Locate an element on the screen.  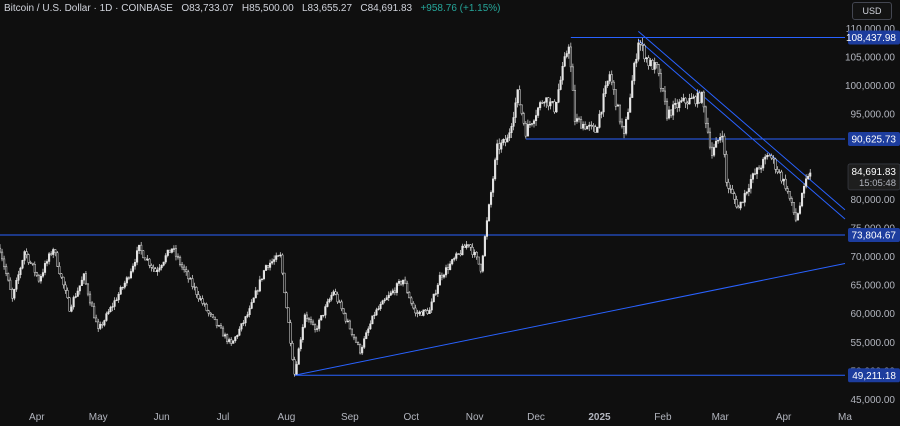
x-tick-label: May is located at coordinates (98, 417).